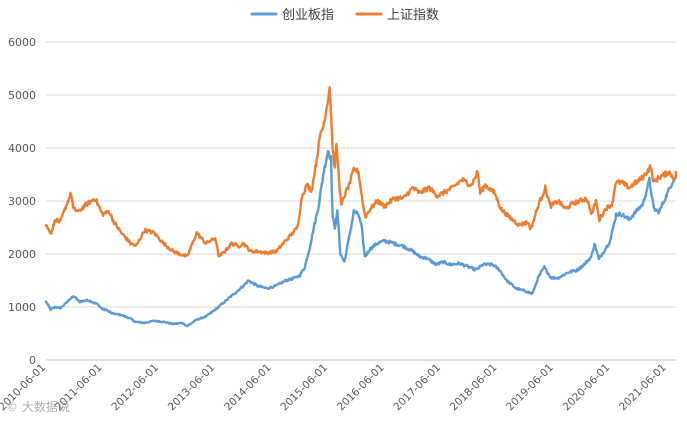 This screenshot has width=687, height=422. Describe the element at coordinates (417, 388) in the screenshot. I see `x-tick-label: 2017-06-01` at that location.